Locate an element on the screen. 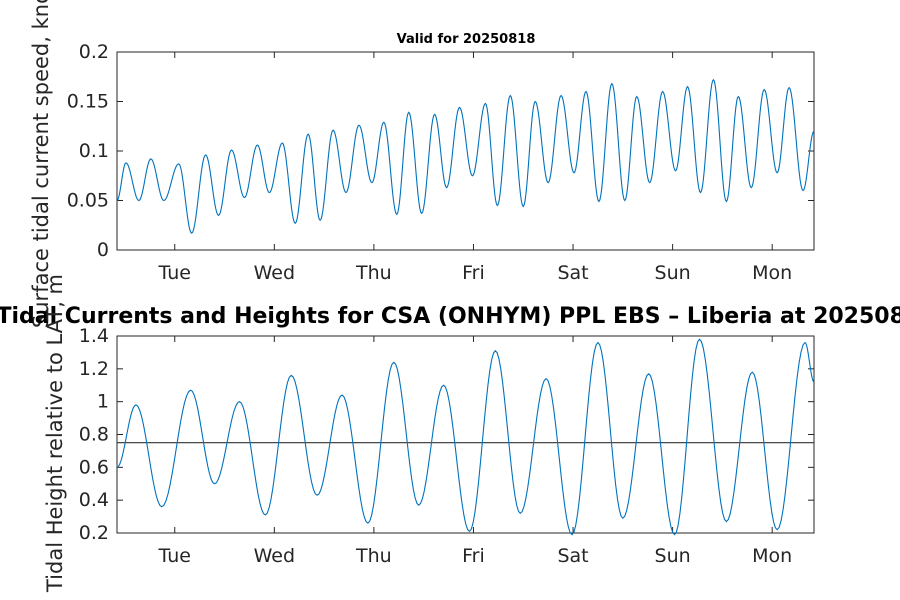 The image size is (900, 600). current-xtick-label: Wed is located at coordinates (274, 273).